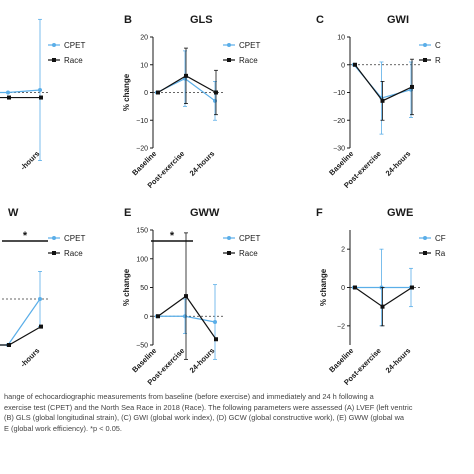 The image size is (474, 474). What do you see at coordinates (144, 65) in the screenshot?
I see `panel-2-y-tick-label: 10` at bounding box center [144, 65].